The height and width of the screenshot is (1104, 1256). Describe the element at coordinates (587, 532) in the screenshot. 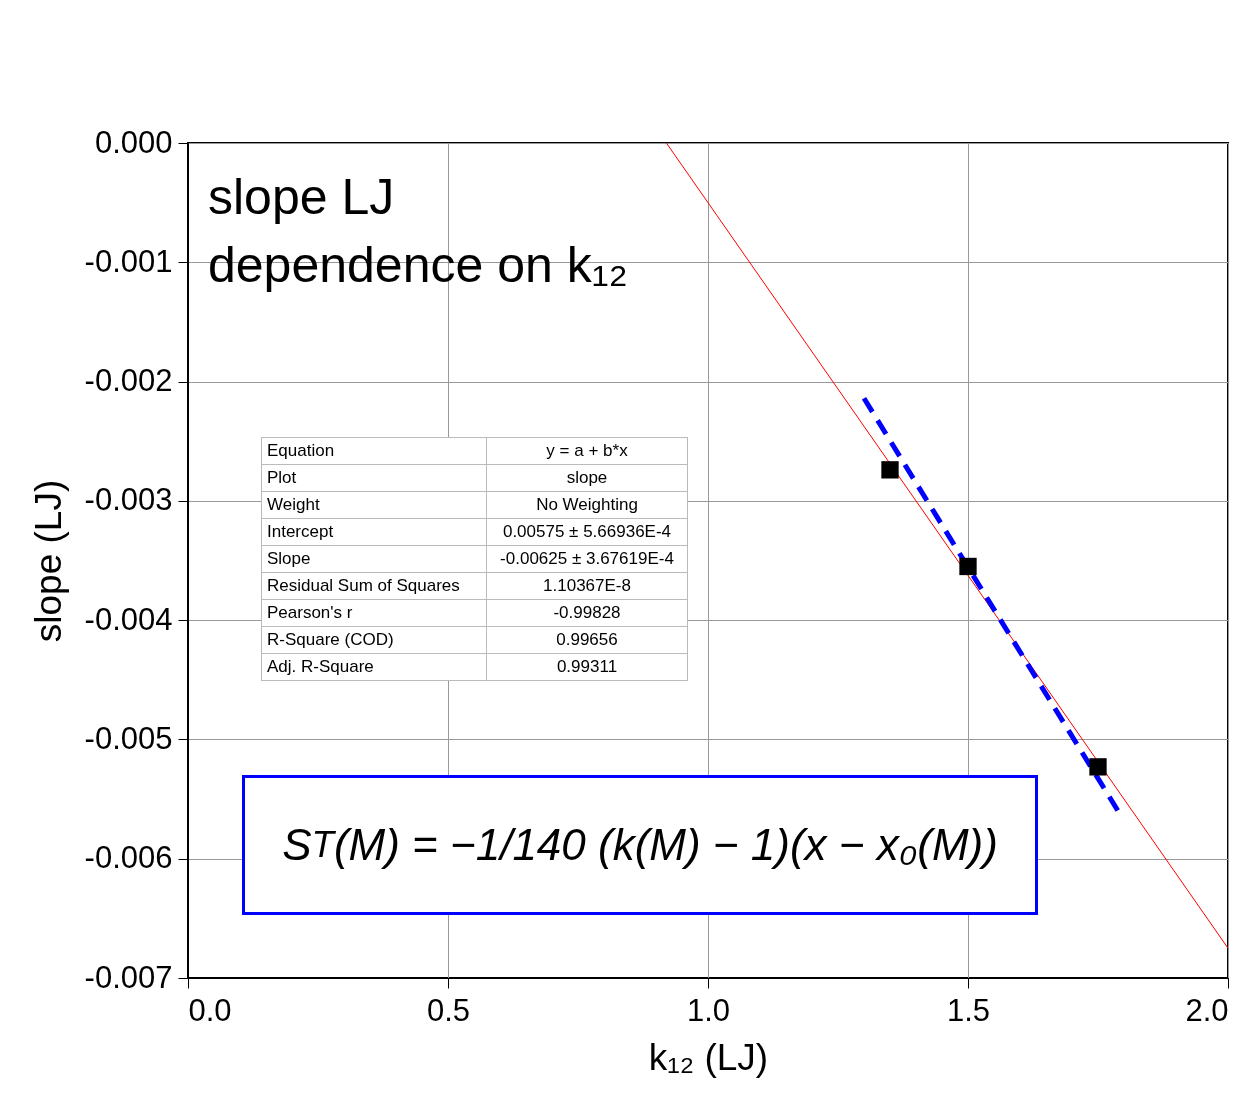

I see `annotation: 0.00575 ± 5.66936E-4` at that location.